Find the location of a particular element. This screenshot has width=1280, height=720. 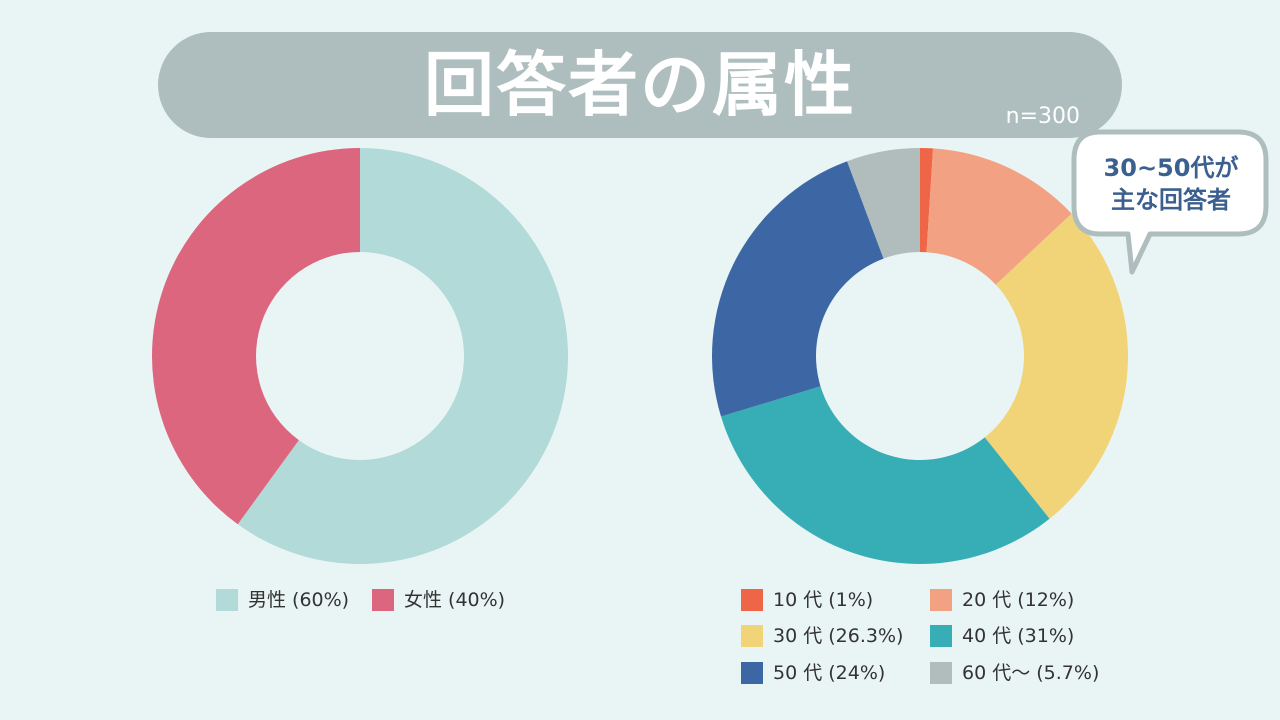

legend-label-50s: 50 代 (24%) is located at coordinates (829, 673).